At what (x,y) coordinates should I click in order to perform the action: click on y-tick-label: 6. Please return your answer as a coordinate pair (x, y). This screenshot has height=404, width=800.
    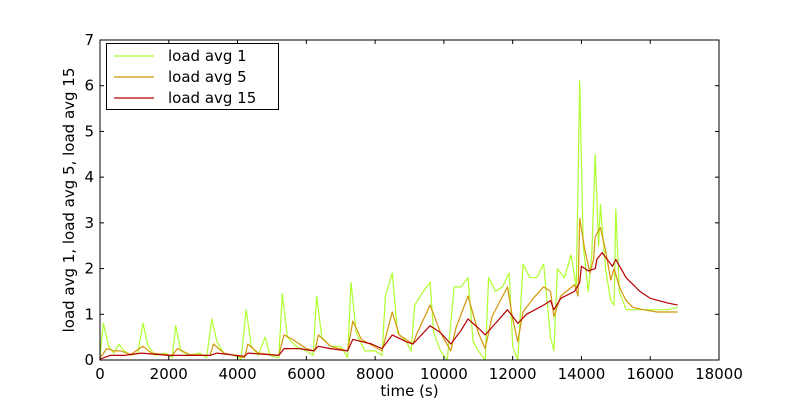
    Looking at the image, I should click on (89, 86).